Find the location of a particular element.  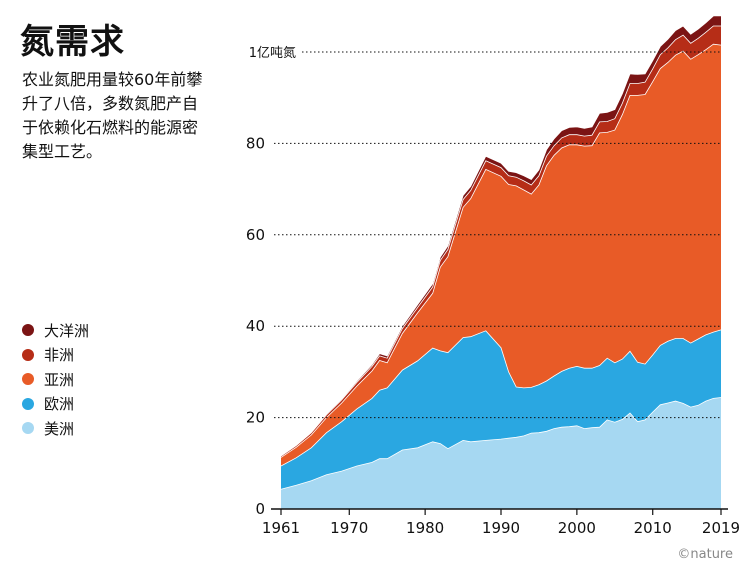

area-americas is located at coordinates (501, 453).